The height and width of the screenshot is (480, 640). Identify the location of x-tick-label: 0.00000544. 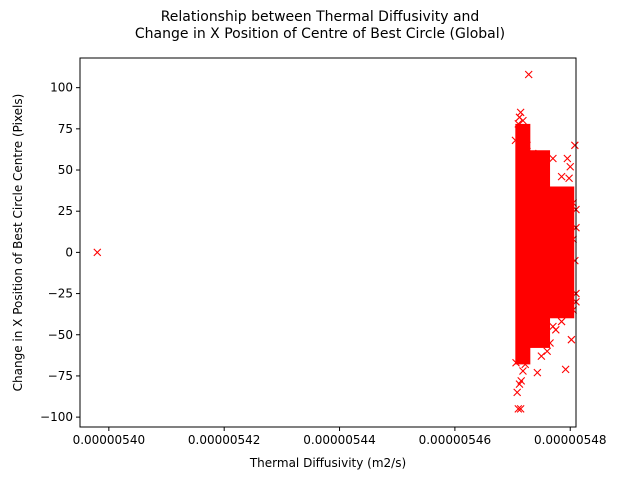
(339, 440).